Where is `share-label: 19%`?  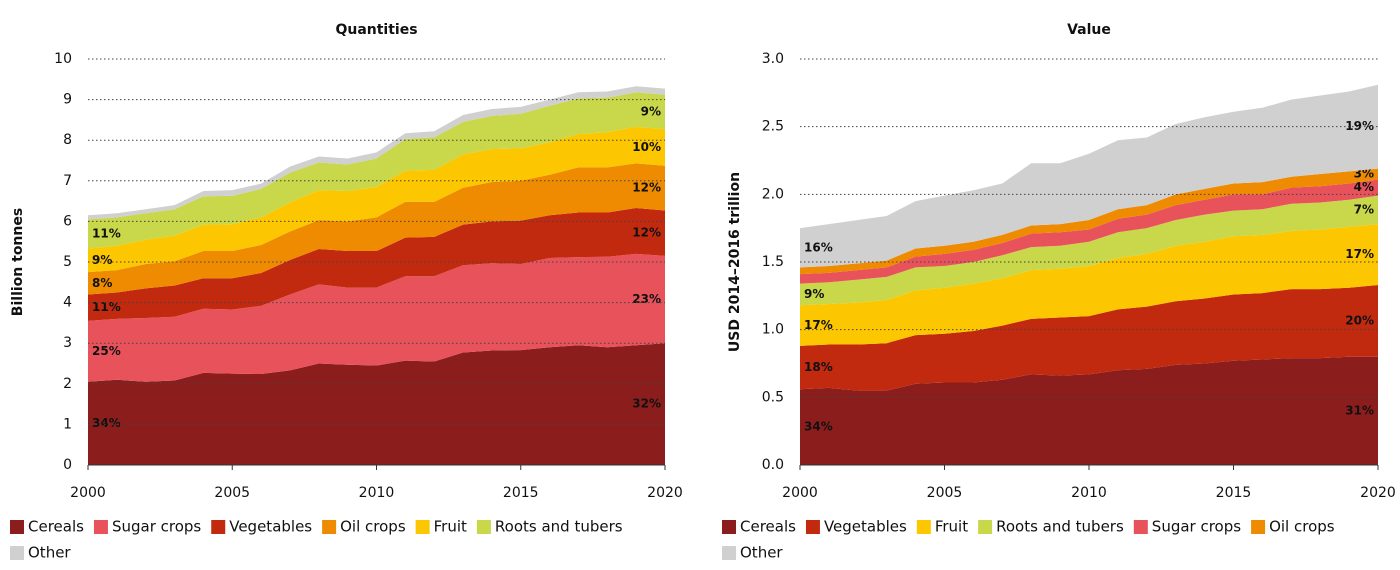
share-label: 19% is located at coordinates (1359, 126).